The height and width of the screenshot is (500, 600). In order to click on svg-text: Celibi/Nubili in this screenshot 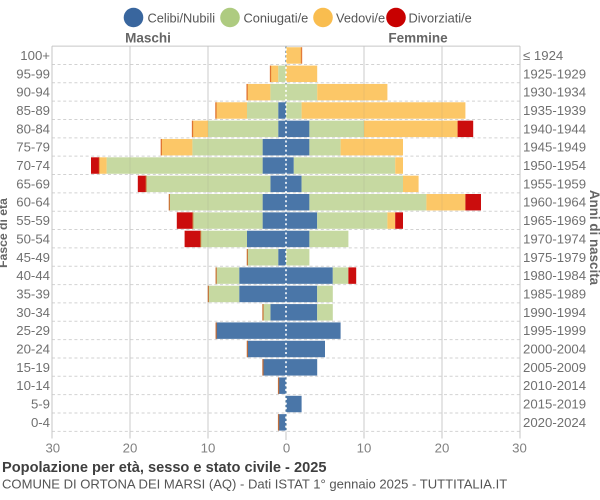, I will do `click(182, 17)`.